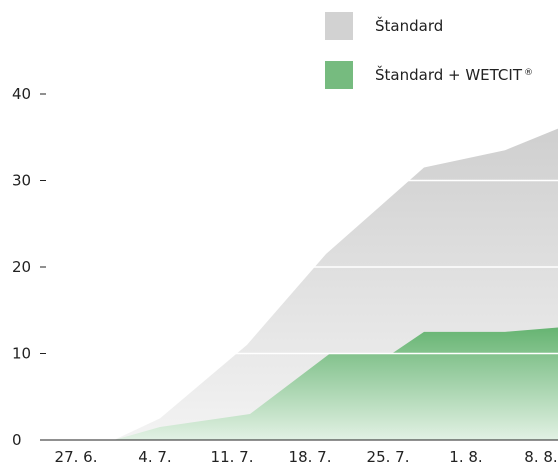 The width and height of the screenshot is (558, 464). I want to click on legend-swatch-standard, so click(339, 26).